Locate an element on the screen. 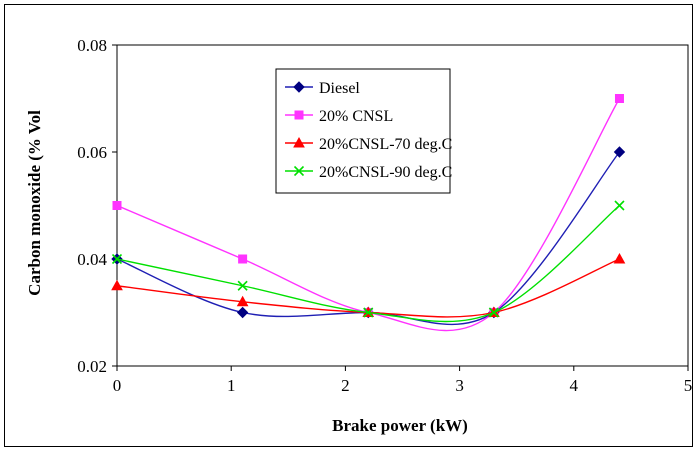 This screenshot has height=452, width=699. y-tick-label: 0.06 is located at coordinates (92, 152).